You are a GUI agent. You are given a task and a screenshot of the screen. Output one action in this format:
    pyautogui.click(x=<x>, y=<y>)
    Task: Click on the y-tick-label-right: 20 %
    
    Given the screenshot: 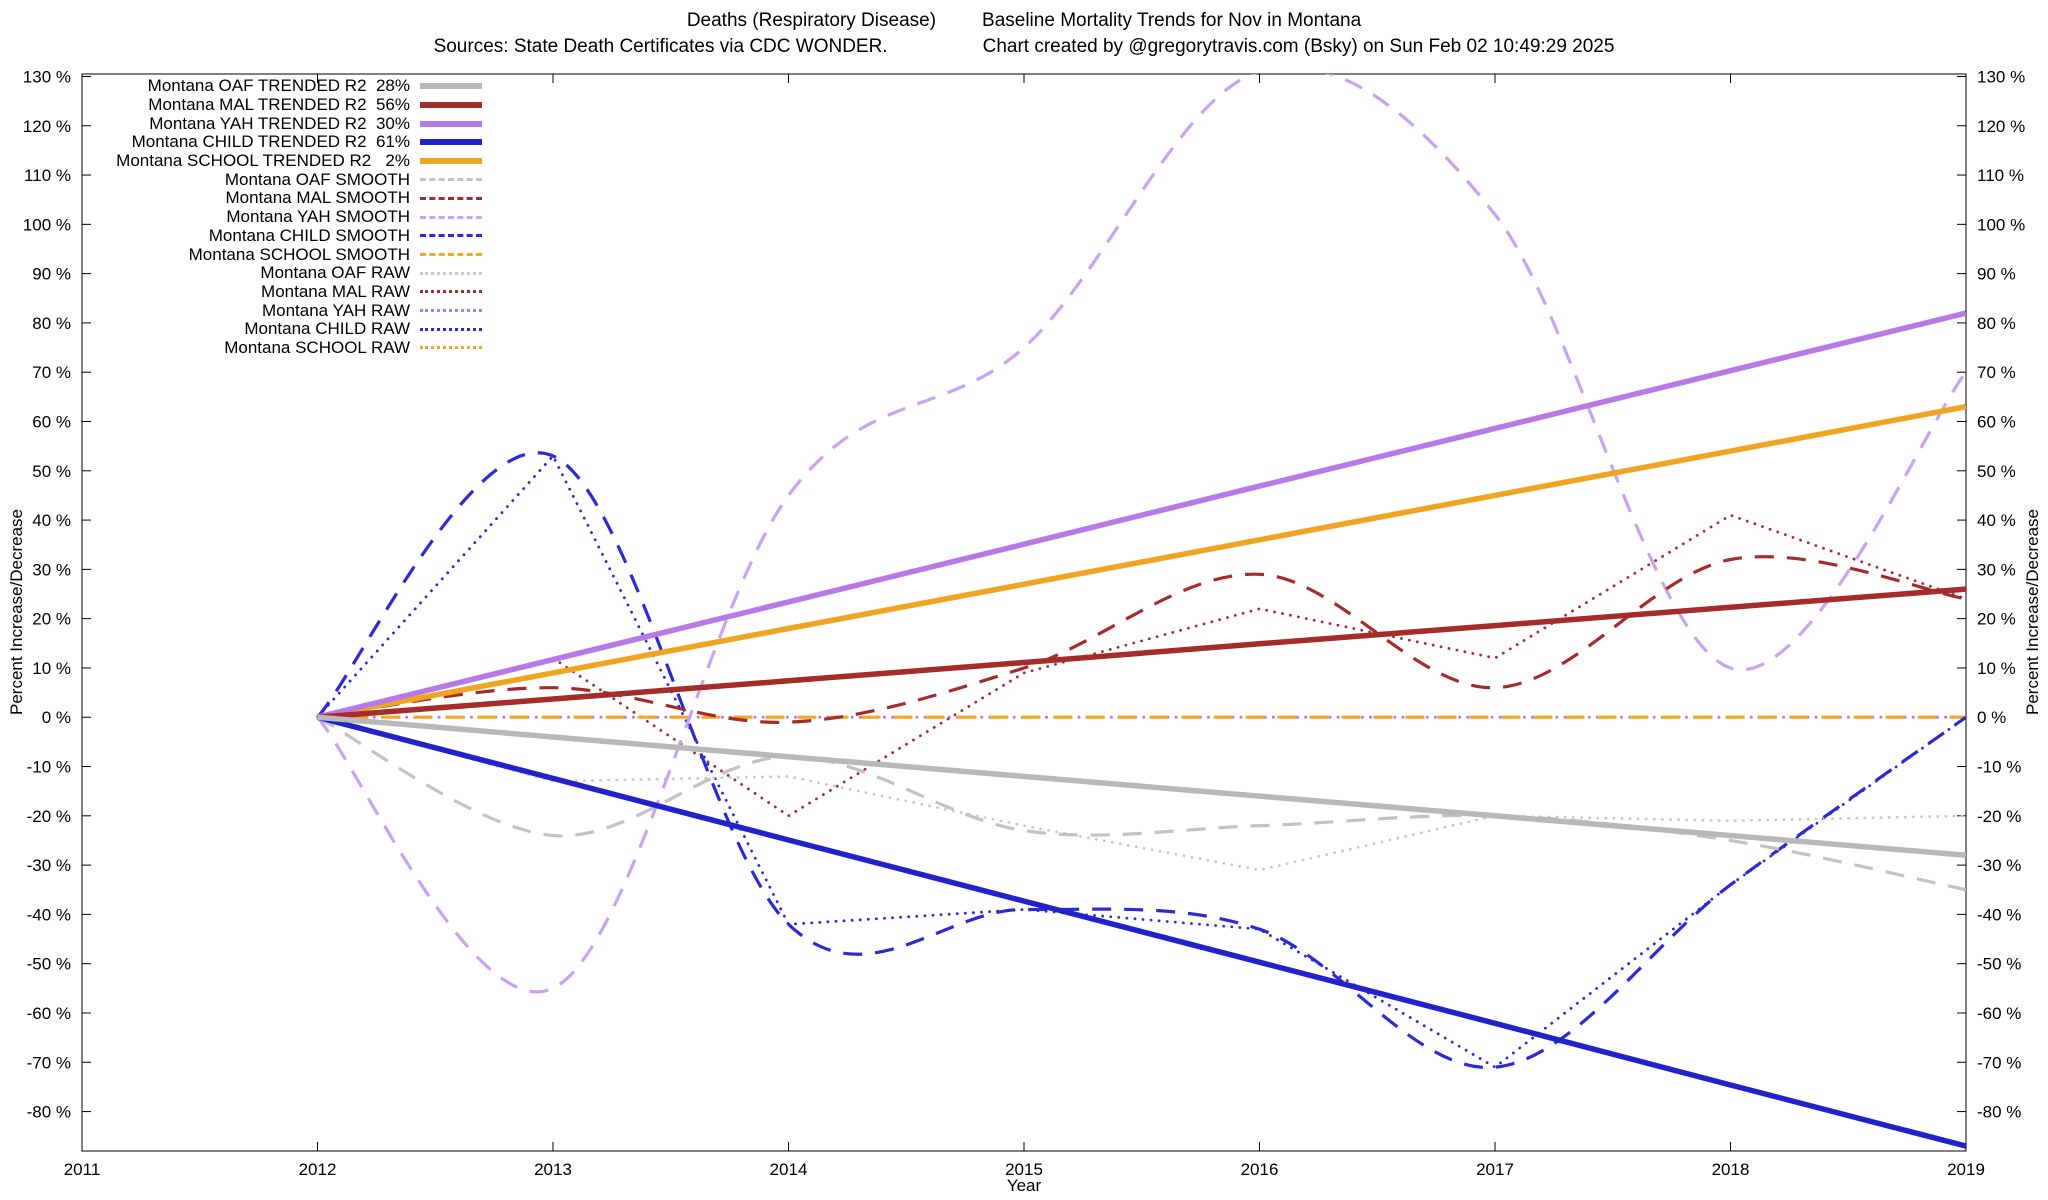 What is the action you would take?
    pyautogui.click(x=1996, y=619)
    